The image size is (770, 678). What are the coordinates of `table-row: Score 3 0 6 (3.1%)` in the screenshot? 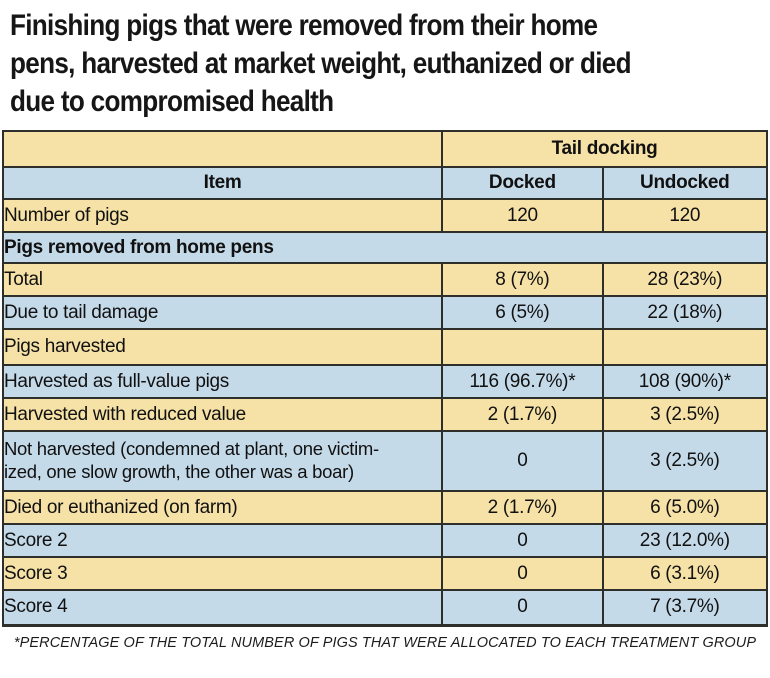 It's located at (385, 573).